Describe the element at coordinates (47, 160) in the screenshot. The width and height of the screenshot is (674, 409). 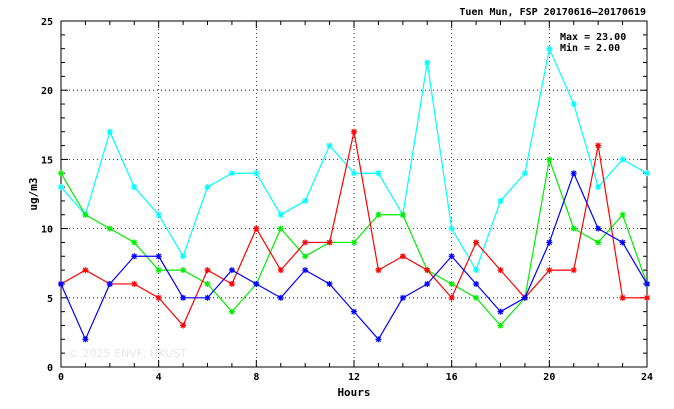
I see `y-tick-label: 15` at that location.